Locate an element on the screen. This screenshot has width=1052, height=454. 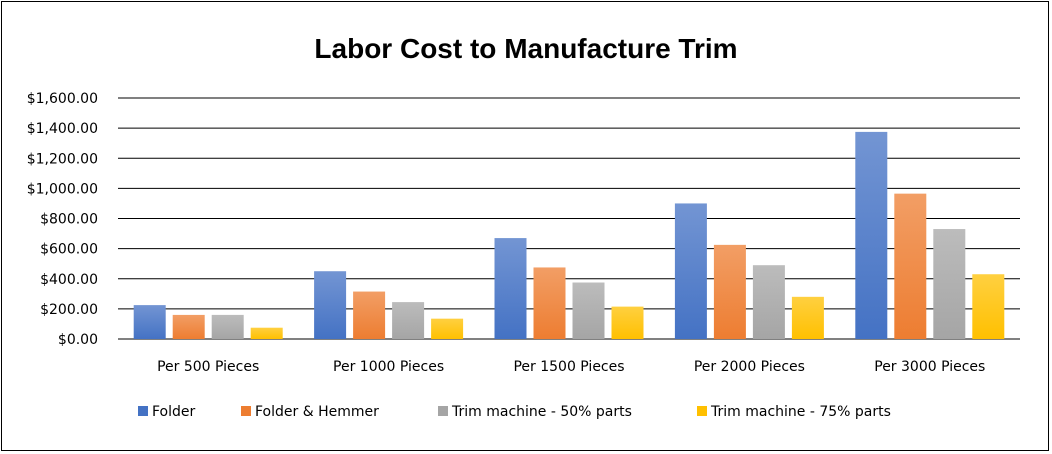
x-tick-label: Per 3000 Pieces is located at coordinates (929, 367).